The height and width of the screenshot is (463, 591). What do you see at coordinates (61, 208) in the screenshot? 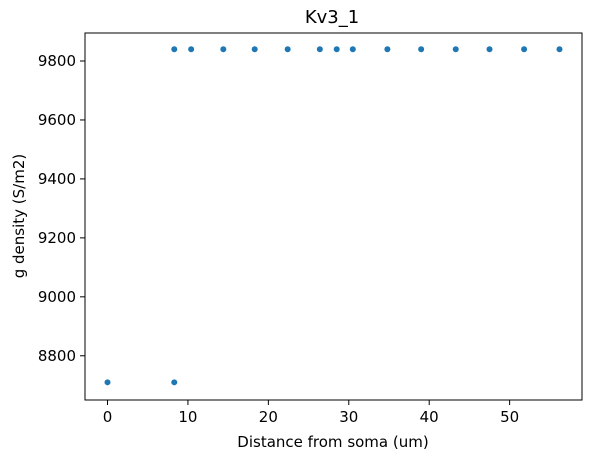
I see `y-axis-ticks: 8800 9000 9200 9400 9600 9800` at bounding box center [61, 208].